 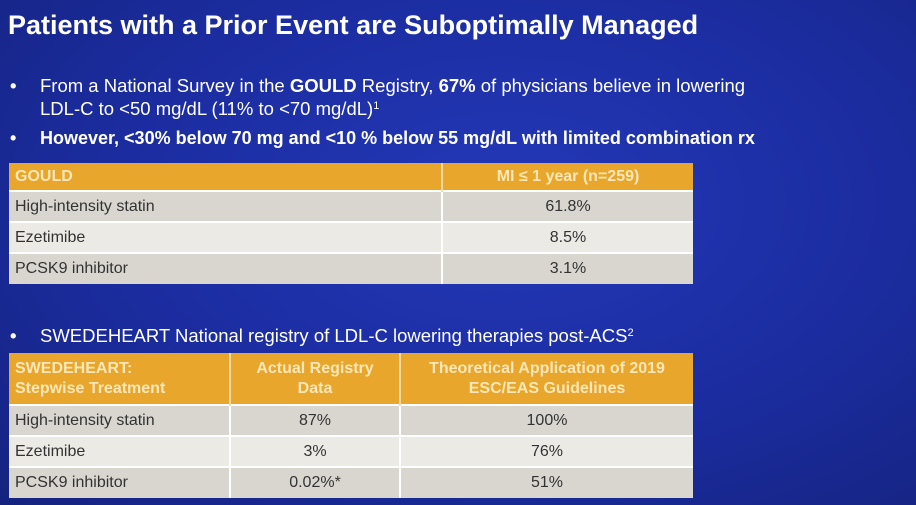 What do you see at coordinates (457, 85) in the screenshot?
I see `bullet-bold-percent: 67%` at bounding box center [457, 85].